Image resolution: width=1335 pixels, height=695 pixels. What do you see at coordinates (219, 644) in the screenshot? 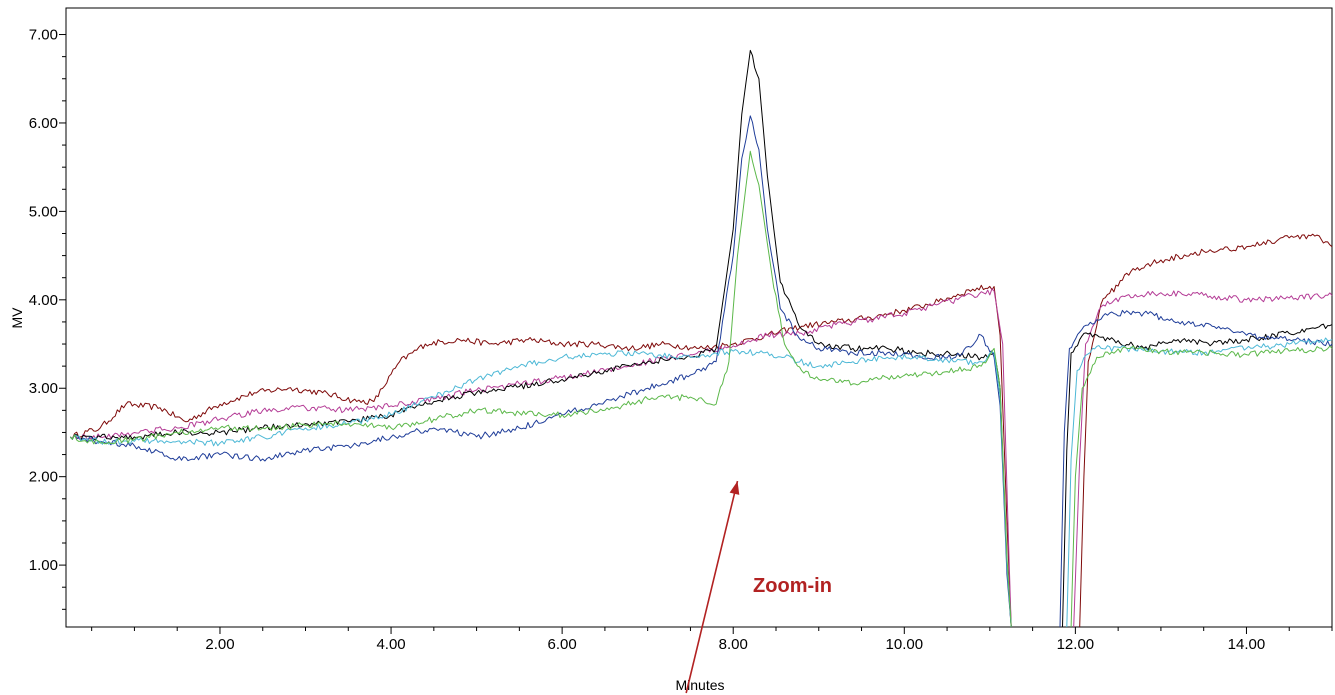
I see `x-tick-label: 2.00` at bounding box center [219, 644].